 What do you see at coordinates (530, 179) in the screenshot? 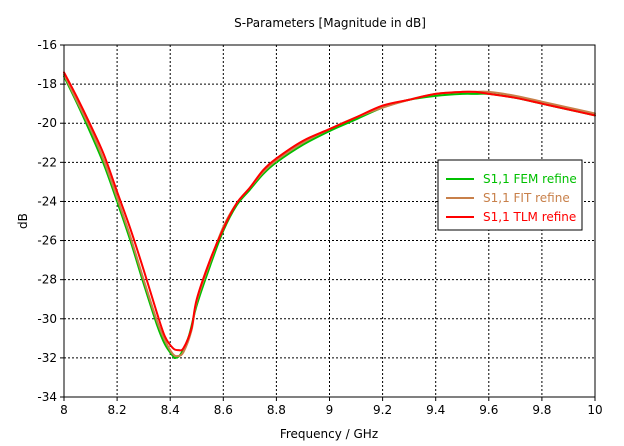
I see `legend-label-fem: S1,1 FEM refine` at bounding box center [530, 179].